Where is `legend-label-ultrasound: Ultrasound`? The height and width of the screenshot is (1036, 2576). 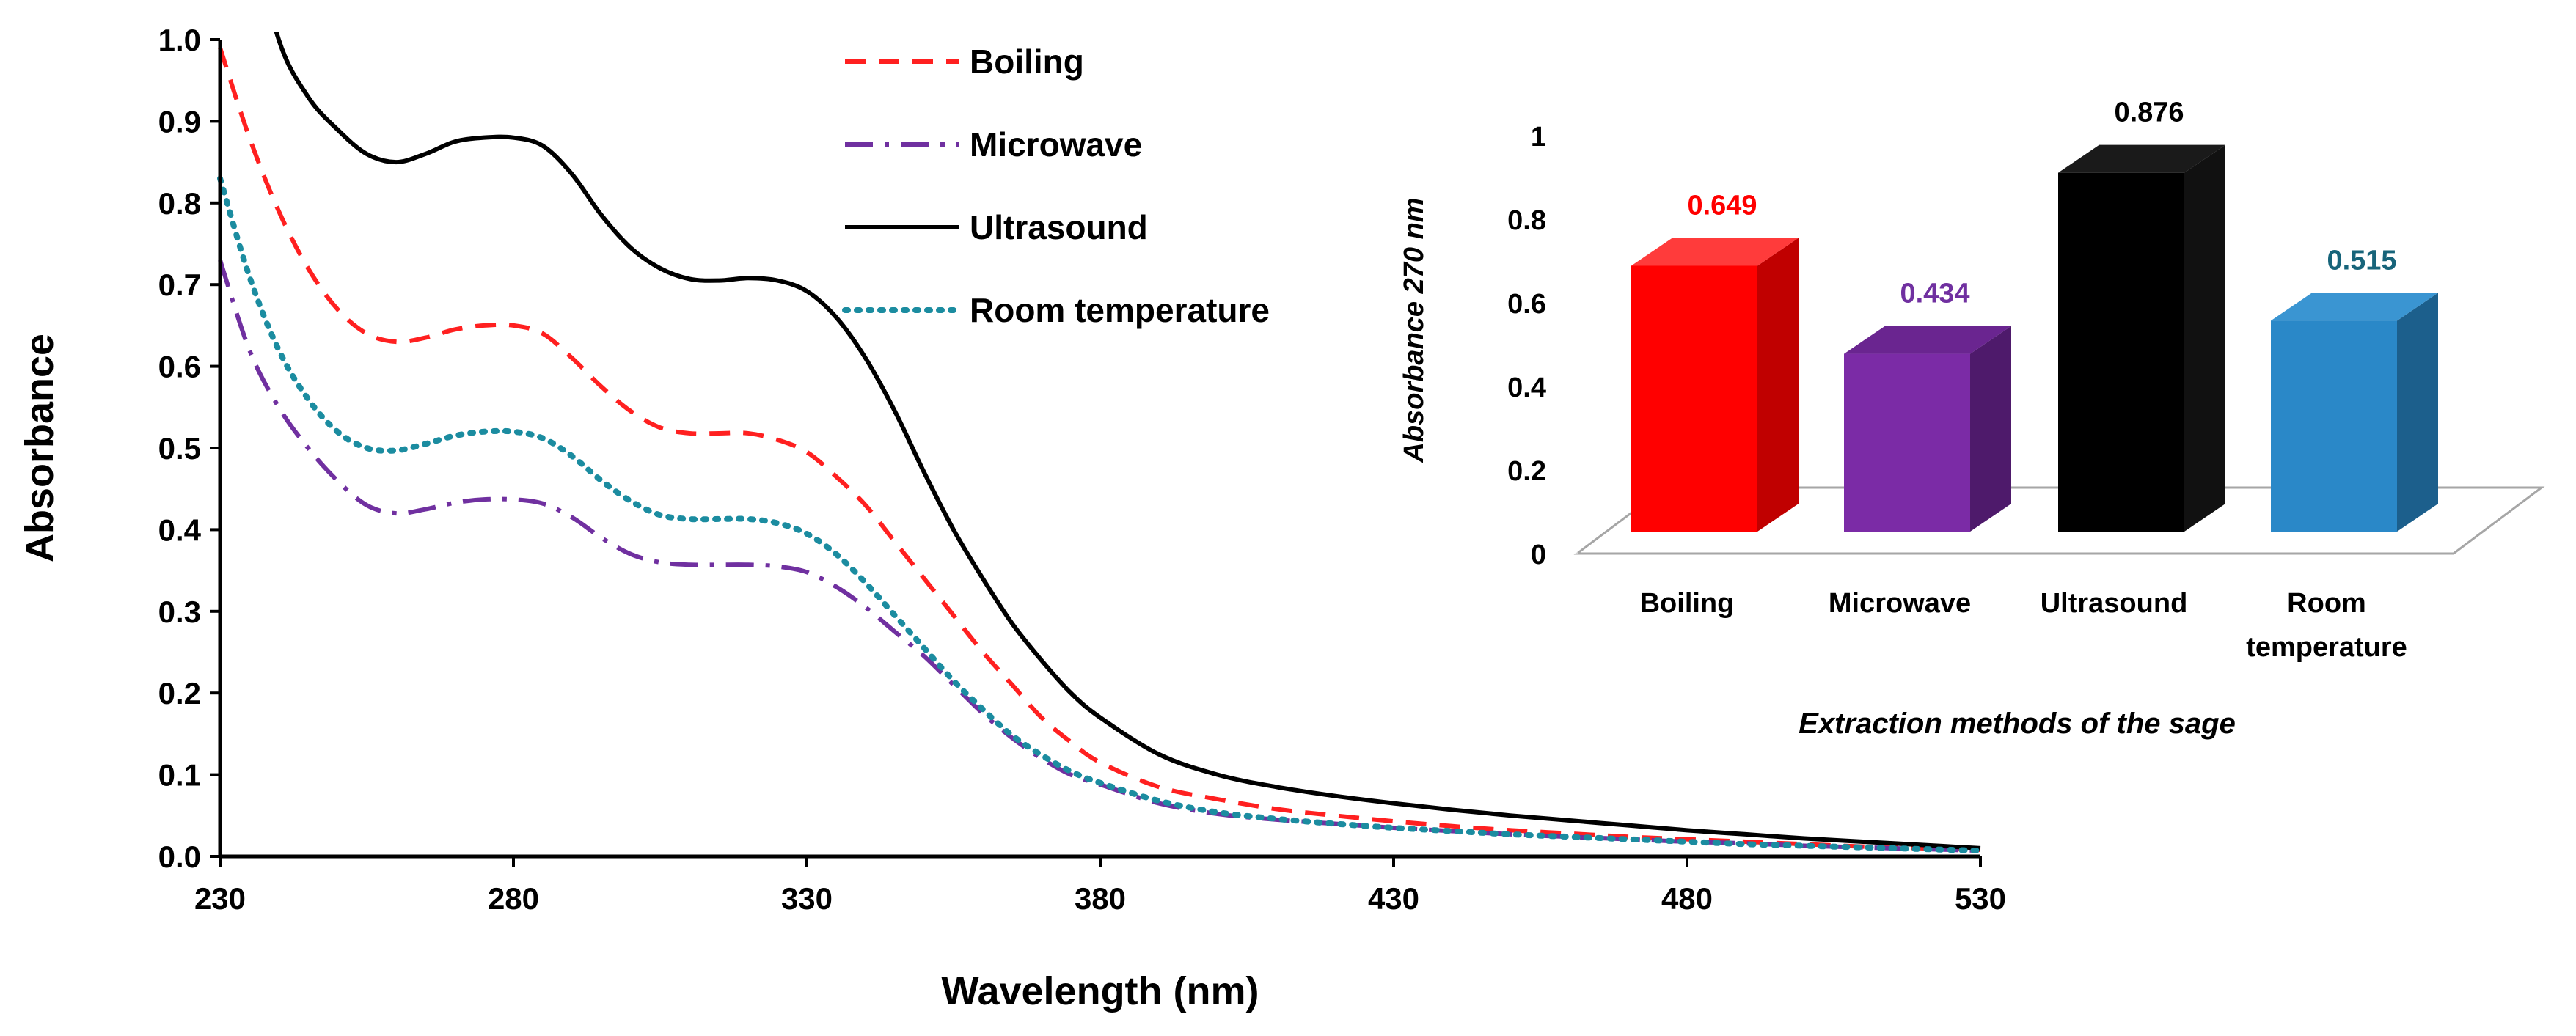 legend-label-ultrasound: Ultrasound is located at coordinates (1059, 227).